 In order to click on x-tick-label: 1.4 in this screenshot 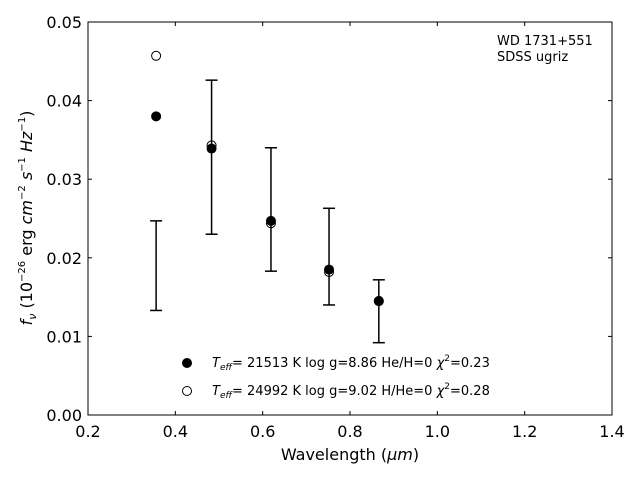, I will do `click(611, 431)`.